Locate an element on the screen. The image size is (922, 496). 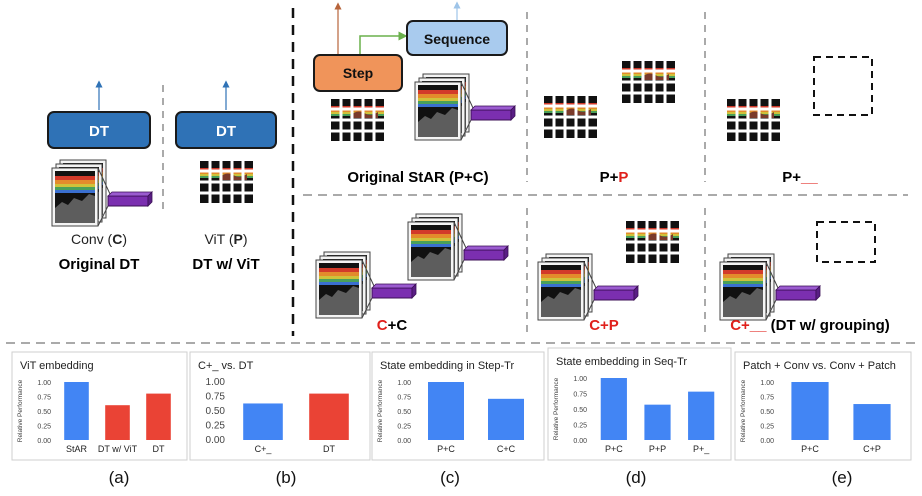
chart-title: C+_ vs. DT is located at coordinates (226, 366).